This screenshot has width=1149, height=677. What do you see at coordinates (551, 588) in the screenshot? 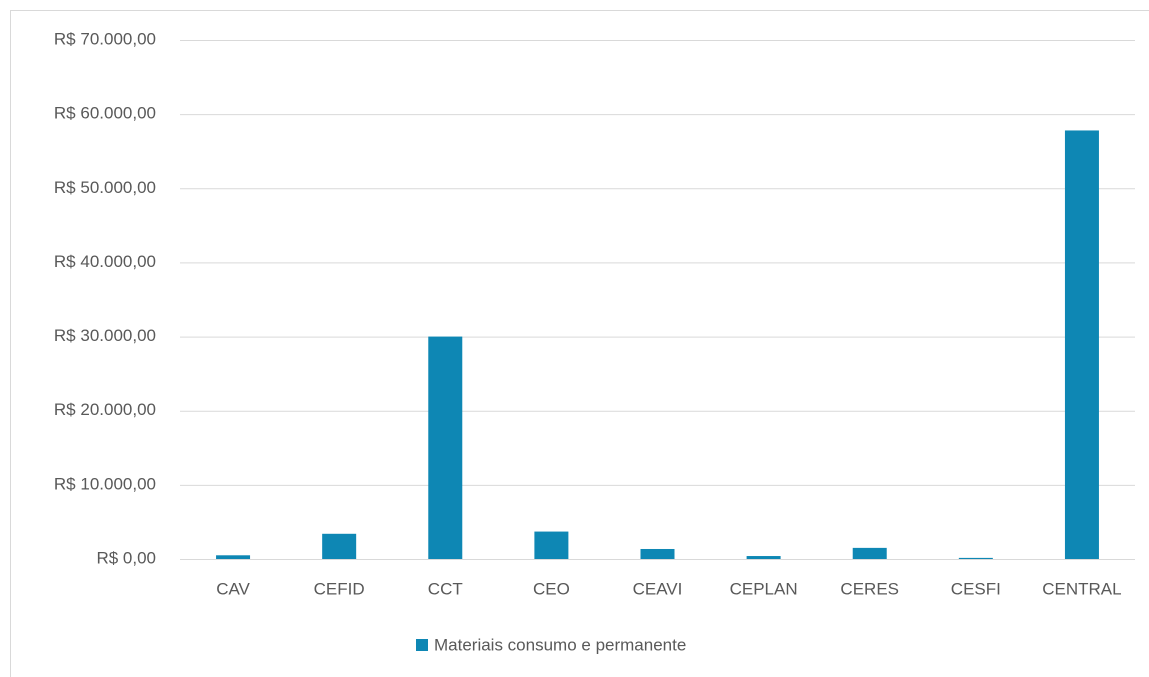
I see `x-tick-label: CEO` at bounding box center [551, 588].